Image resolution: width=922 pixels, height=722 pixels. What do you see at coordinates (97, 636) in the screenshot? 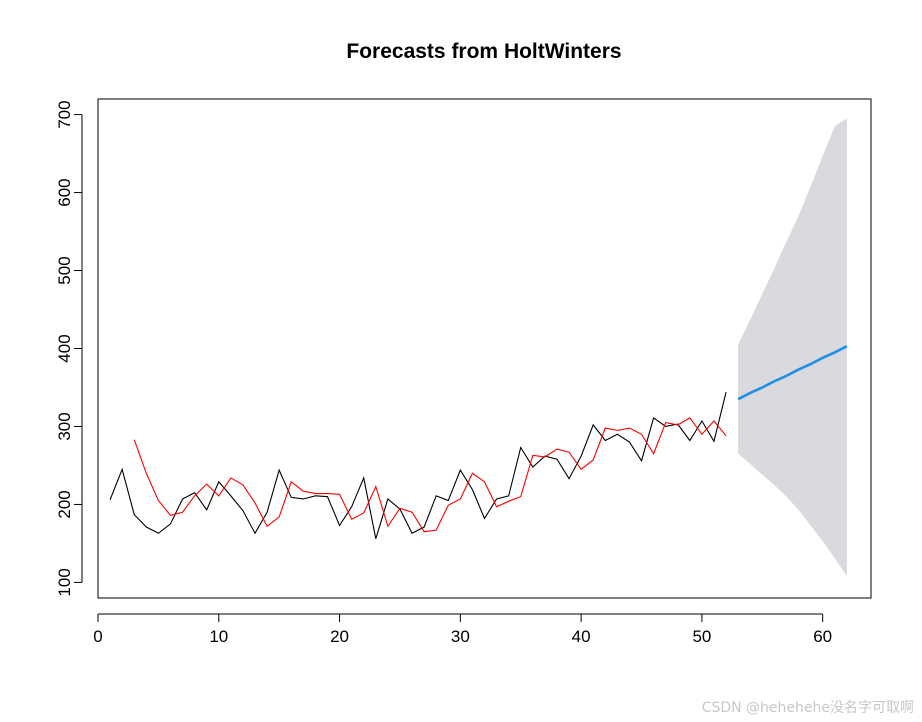
I see `x-tick-label: 0` at bounding box center [97, 636].